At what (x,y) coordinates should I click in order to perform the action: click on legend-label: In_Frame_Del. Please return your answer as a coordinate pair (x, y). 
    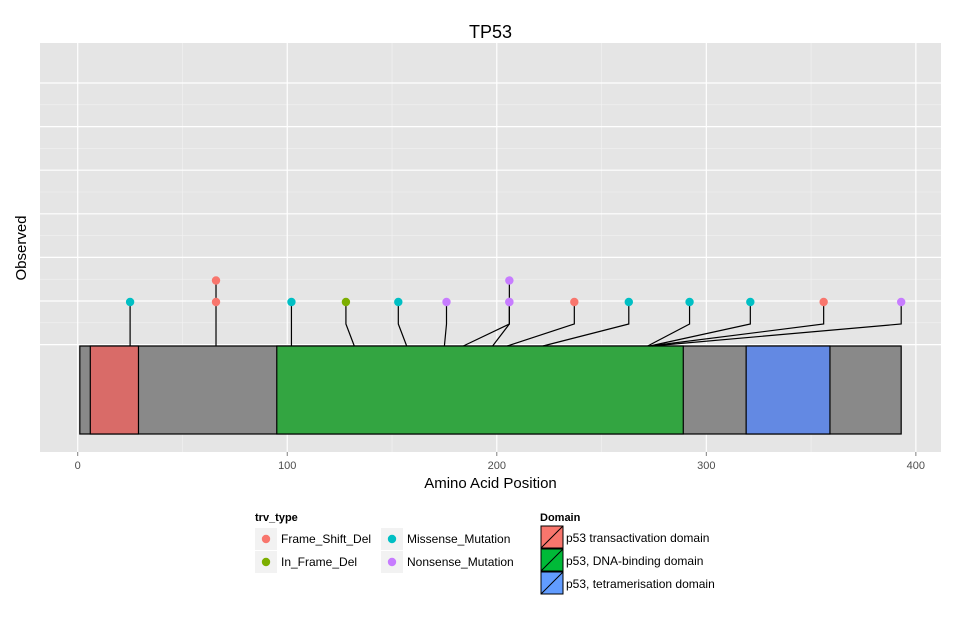
    Looking at the image, I should click on (319, 562).